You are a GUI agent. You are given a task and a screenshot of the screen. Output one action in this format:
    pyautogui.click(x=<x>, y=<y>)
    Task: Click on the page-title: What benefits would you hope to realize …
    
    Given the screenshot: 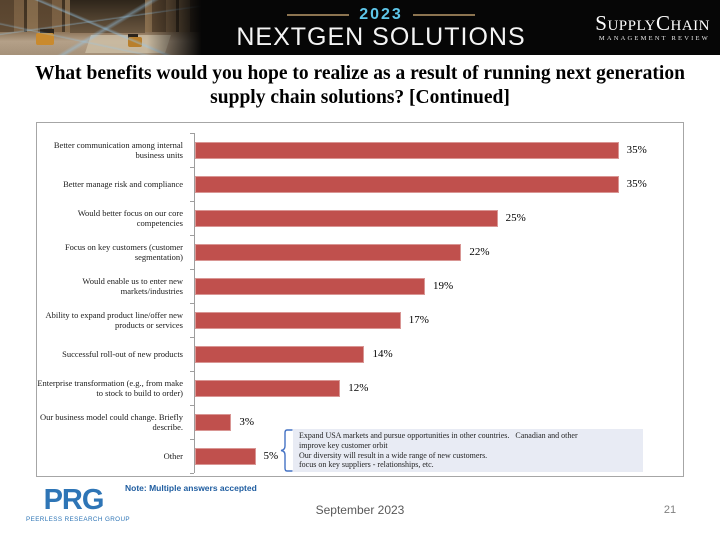 What is the action you would take?
    pyautogui.click(x=360, y=86)
    